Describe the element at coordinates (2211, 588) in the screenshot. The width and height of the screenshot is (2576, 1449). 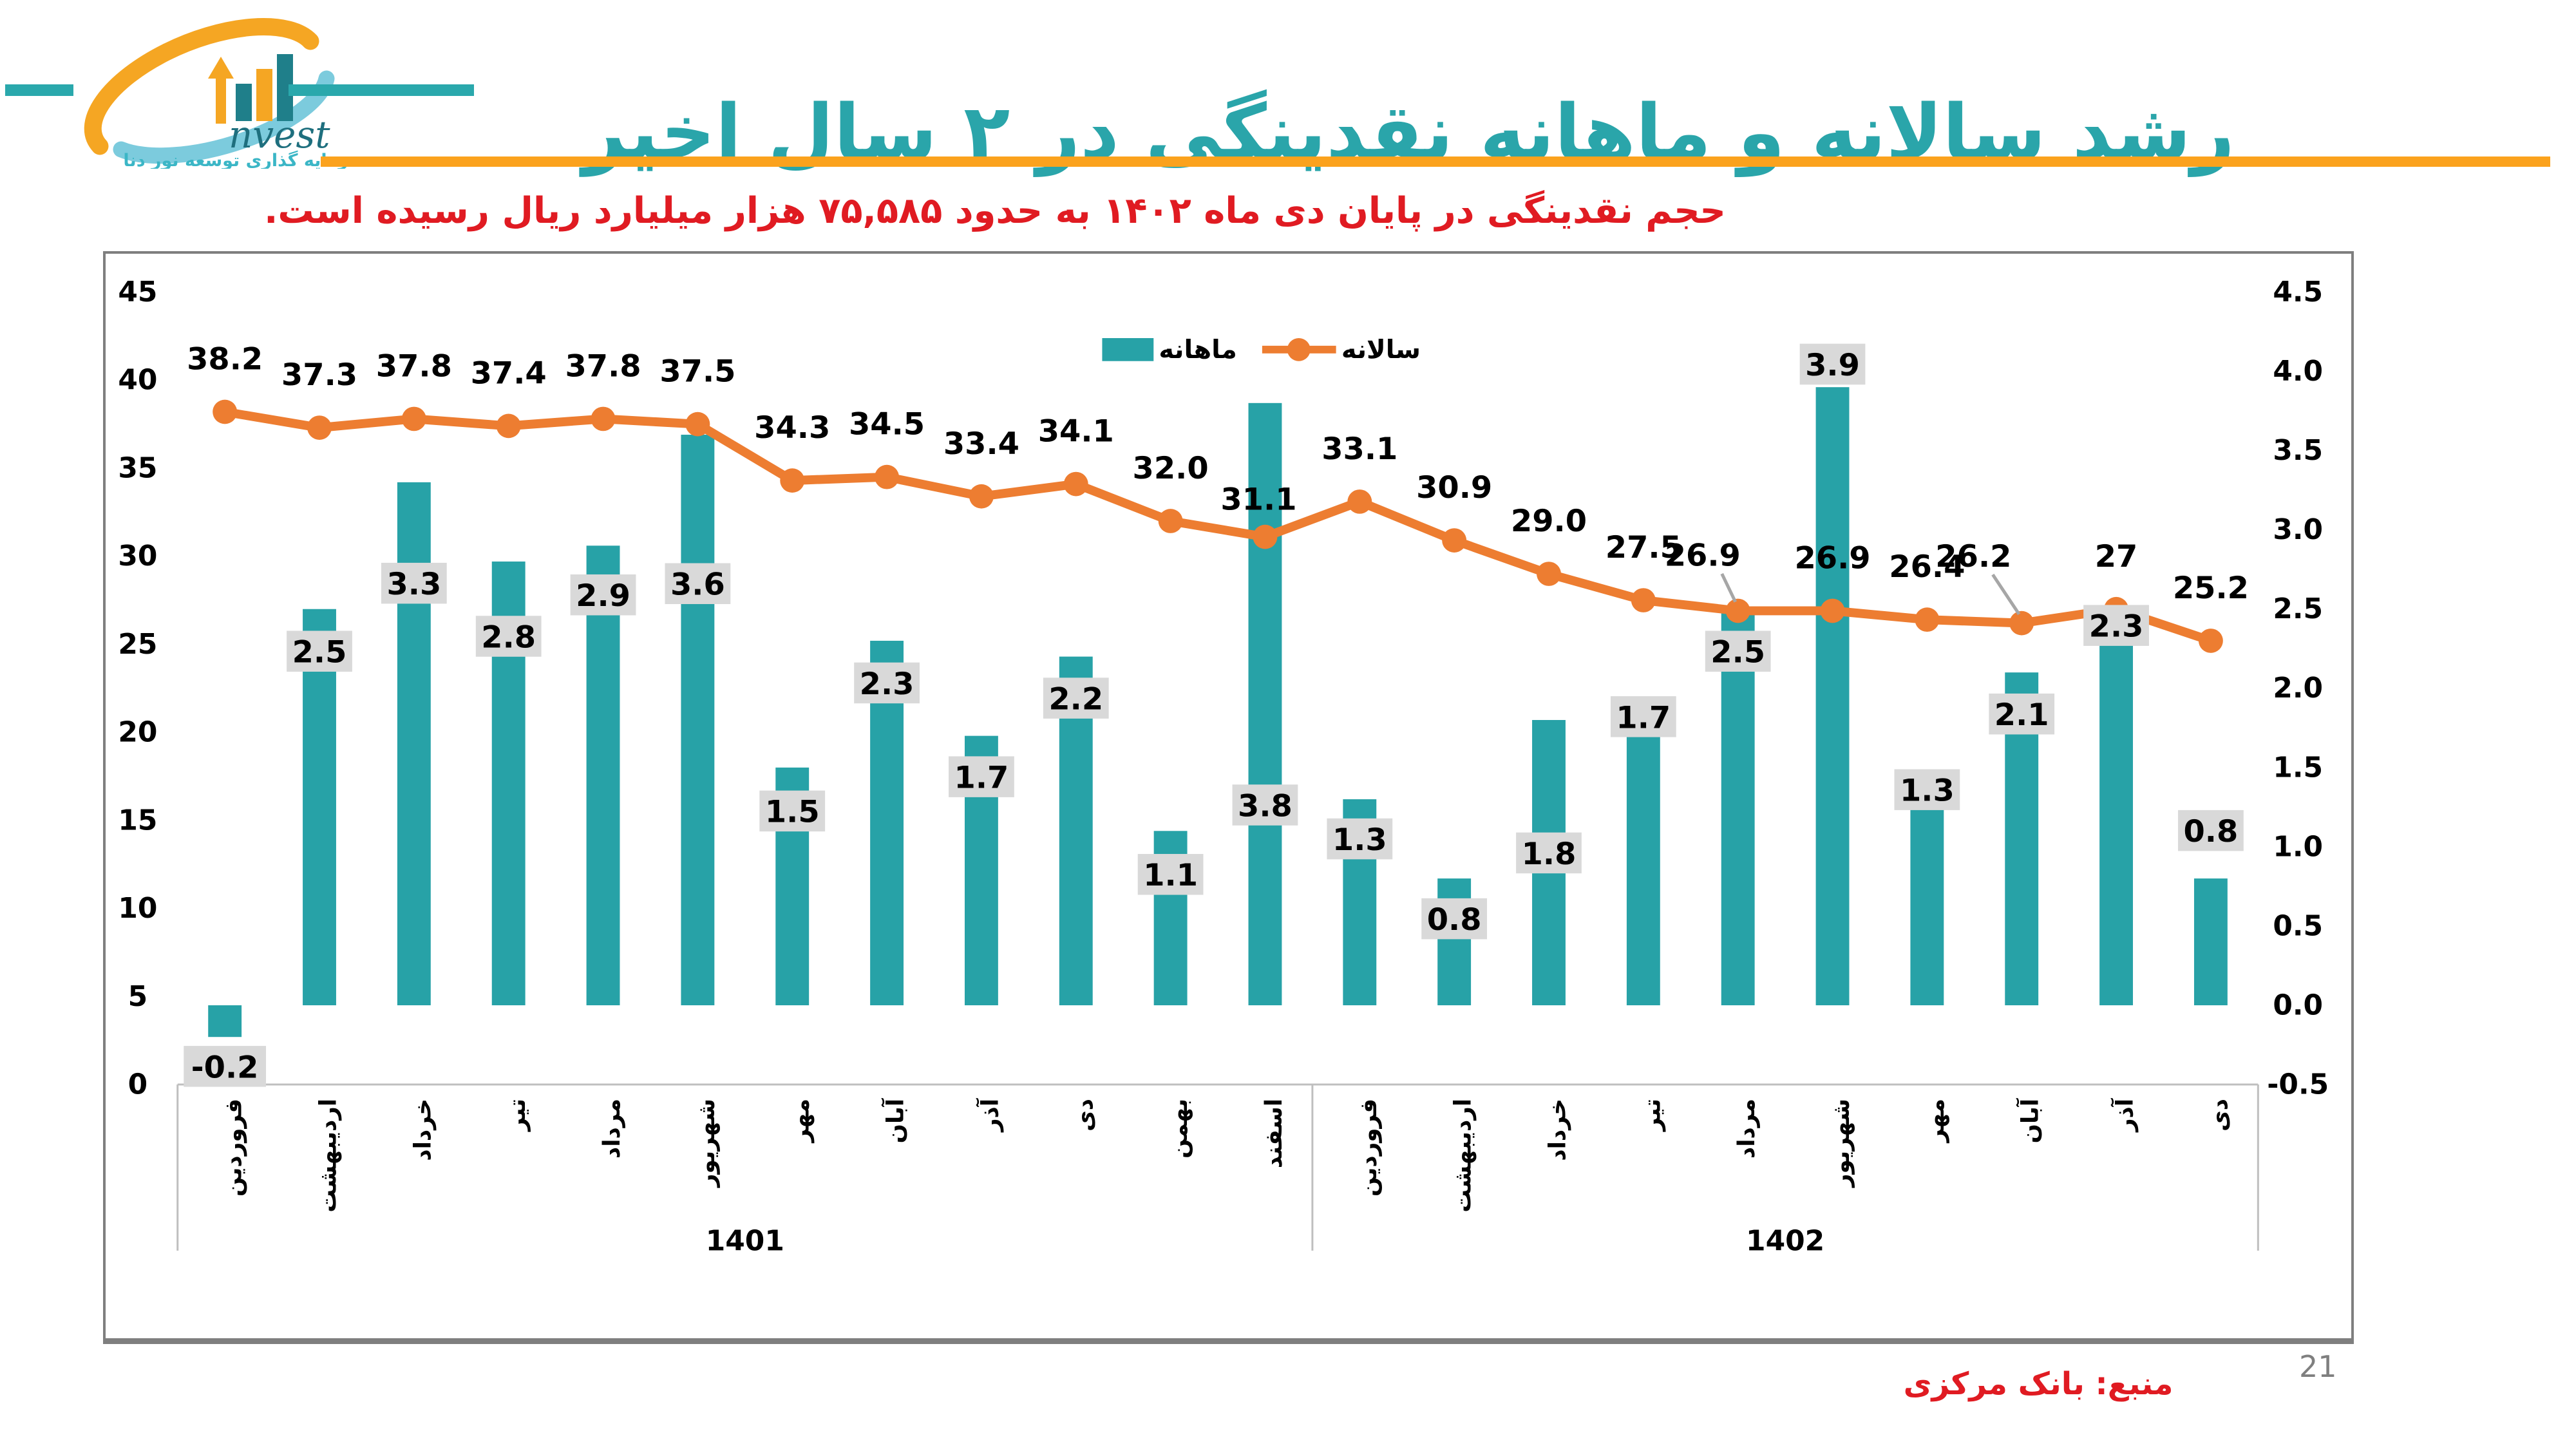
I see `line-value-label: 25.2` at that location.